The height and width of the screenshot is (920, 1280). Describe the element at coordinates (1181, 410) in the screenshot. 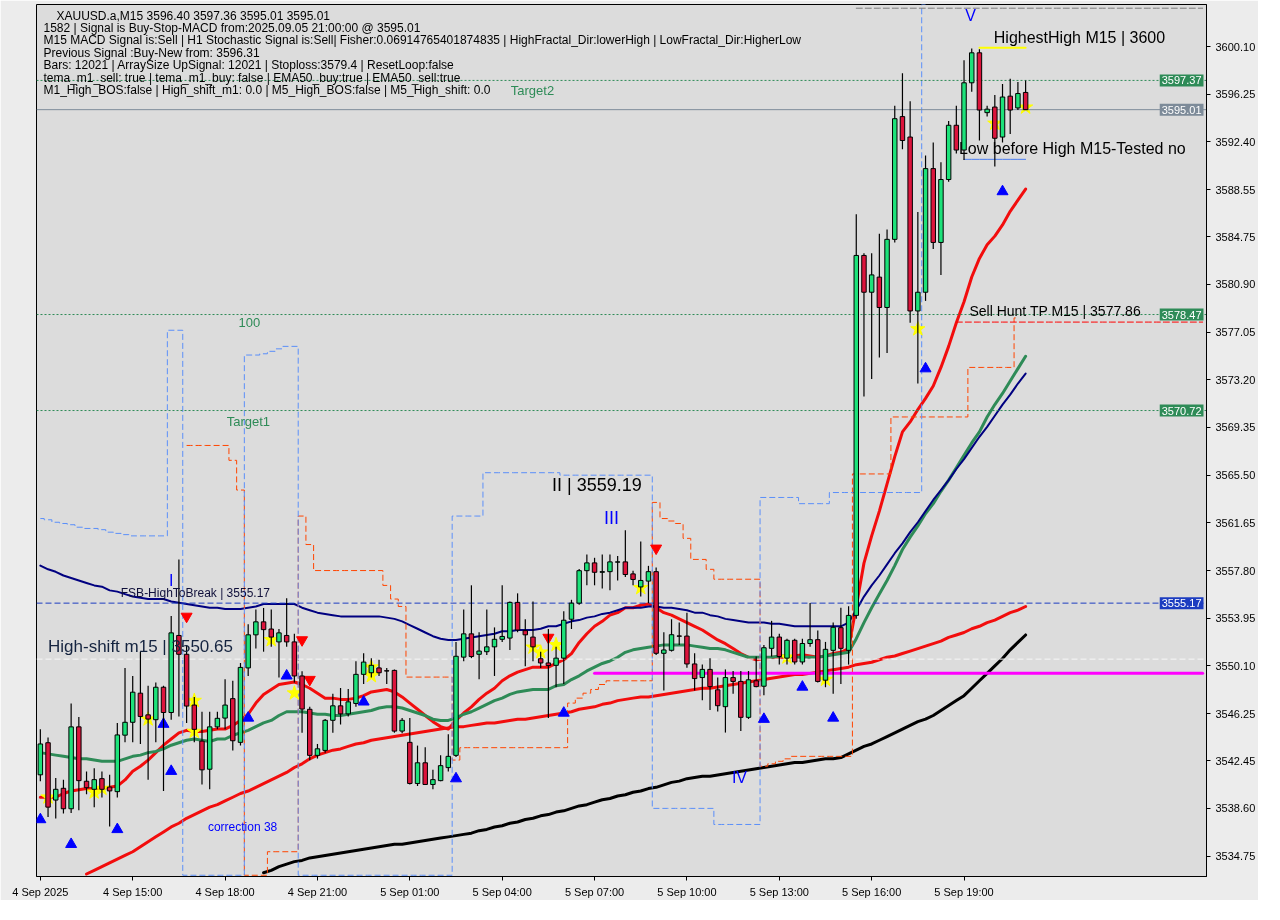

I see `ref-line-label: 3570.72` at that location.